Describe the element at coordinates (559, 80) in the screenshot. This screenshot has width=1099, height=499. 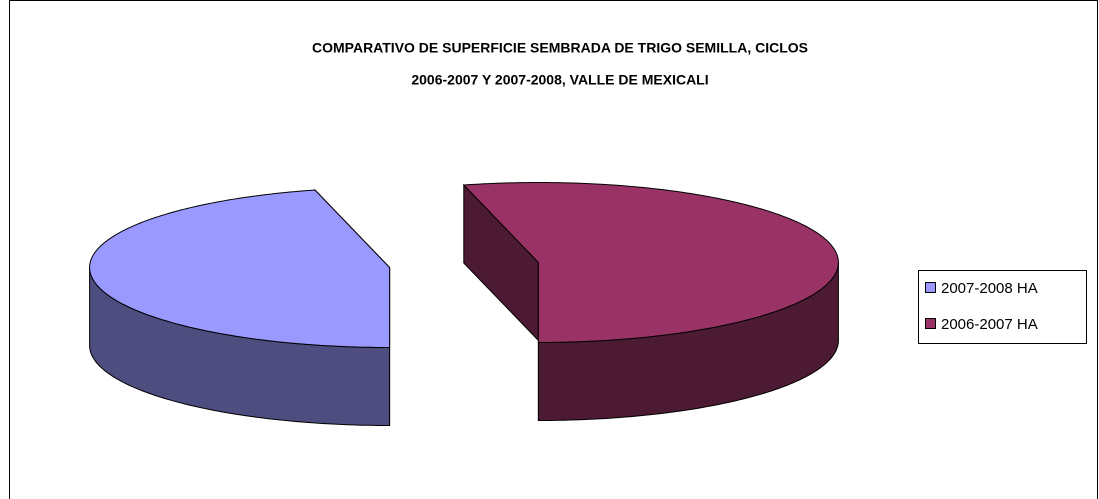
I see `chart-title-line: 2006-2007 Y 2007-2008, VALLE DE MEXICALI` at that location.